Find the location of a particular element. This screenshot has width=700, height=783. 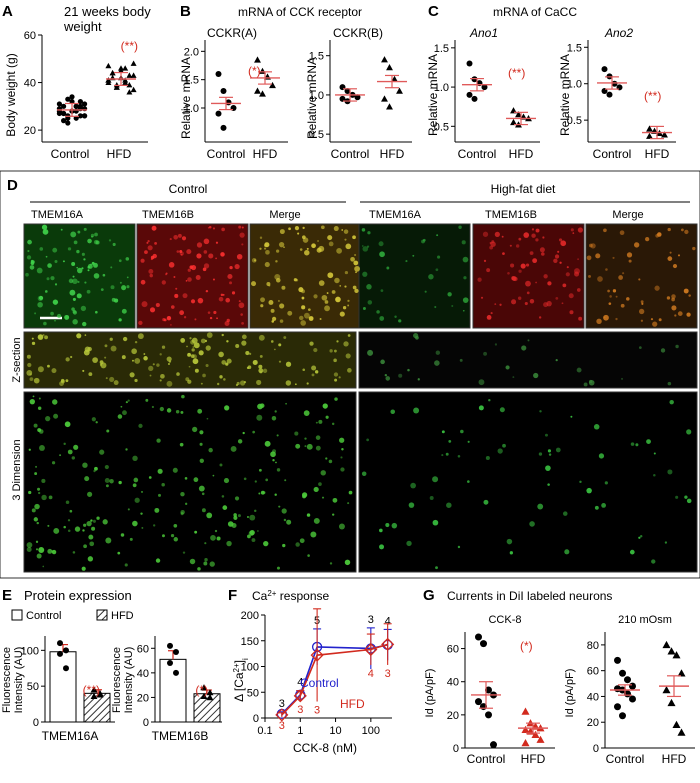

panel-c1-point-control is located at coordinates (469, 63).